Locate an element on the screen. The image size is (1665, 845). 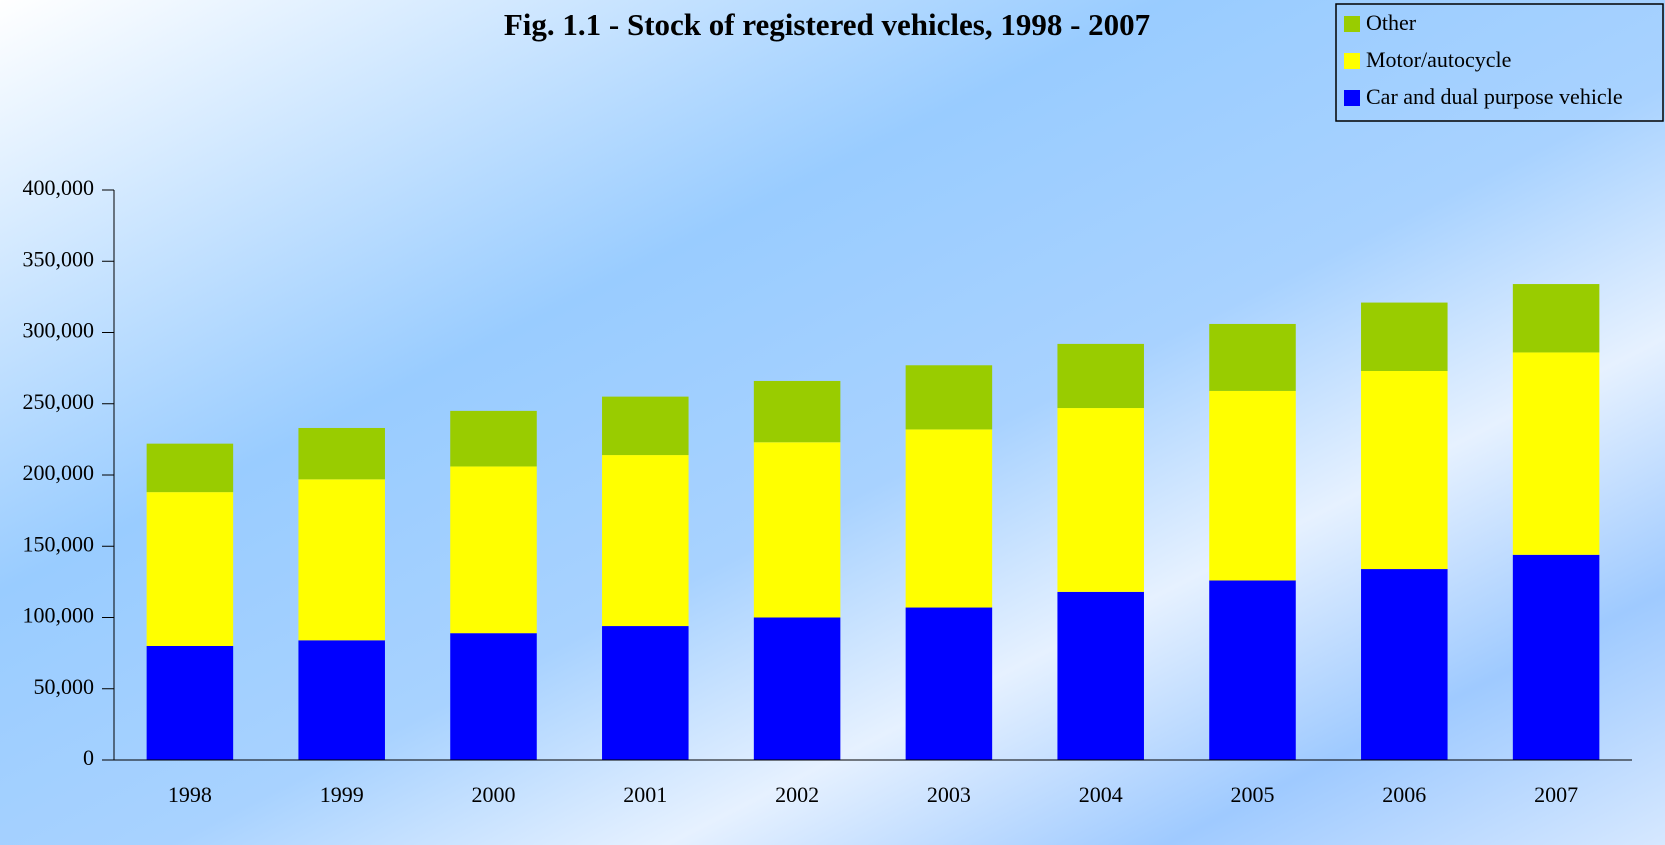
x-tick-label: 2002 is located at coordinates (797, 794).